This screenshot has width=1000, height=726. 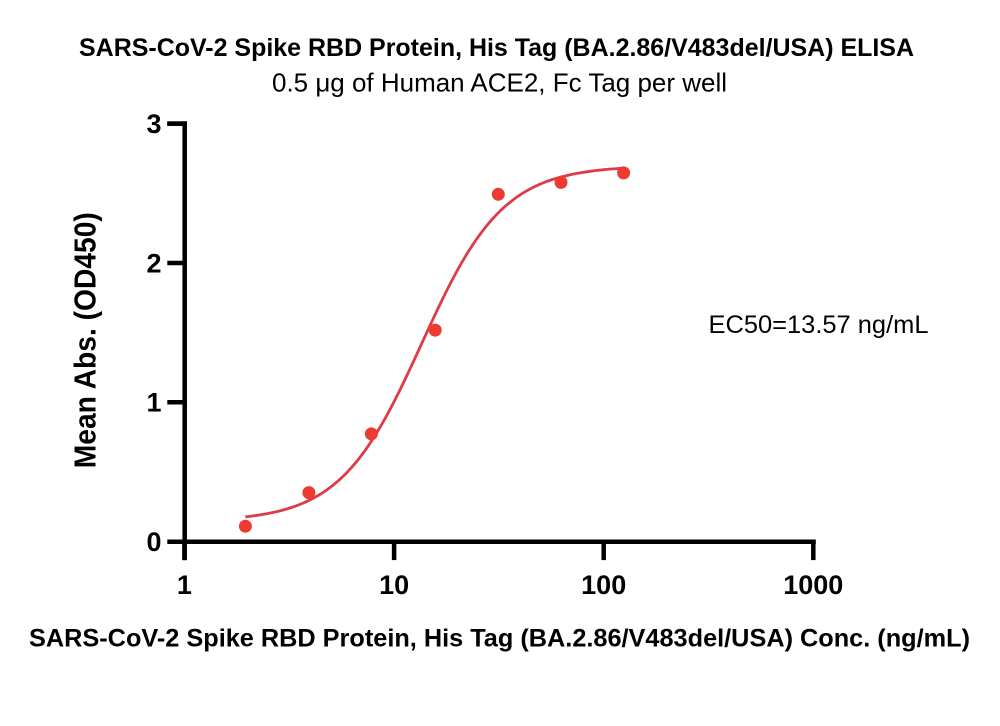 What do you see at coordinates (153, 542) in the screenshot?
I see `svg-text: 0` at bounding box center [153, 542].